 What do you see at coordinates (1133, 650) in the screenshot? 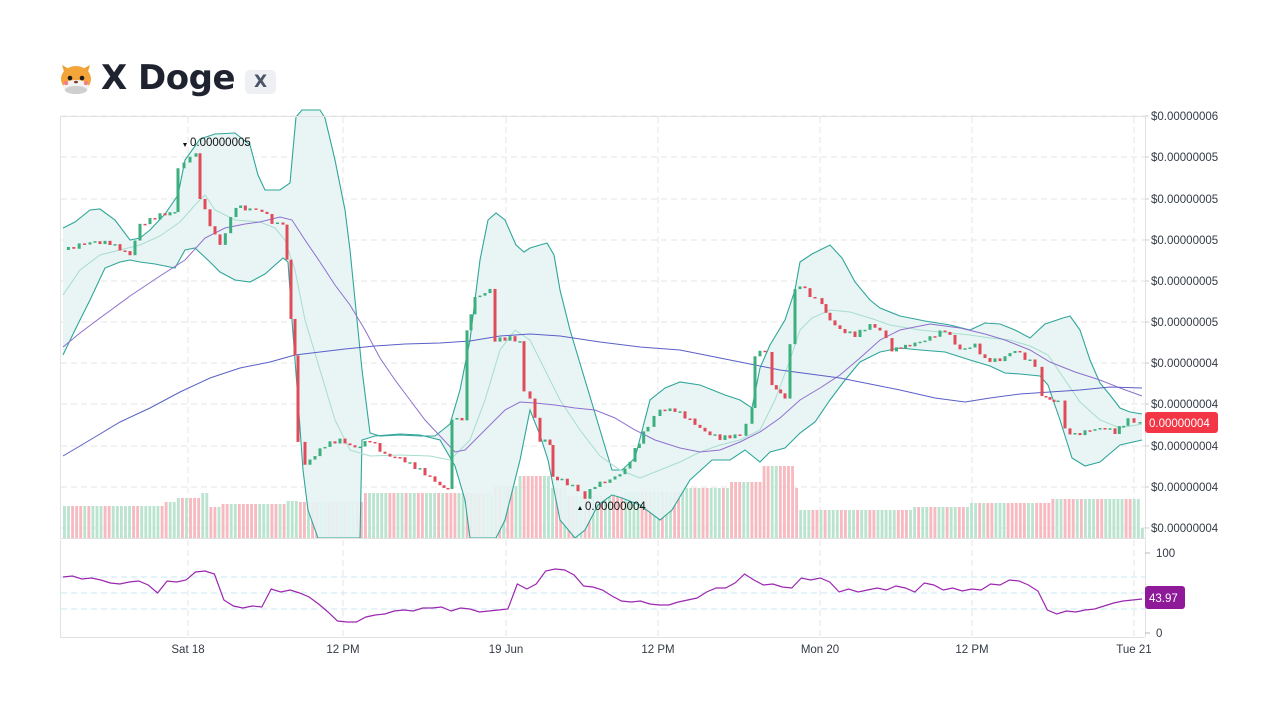
I see `time-axis-label: Tue 21` at bounding box center [1133, 650].